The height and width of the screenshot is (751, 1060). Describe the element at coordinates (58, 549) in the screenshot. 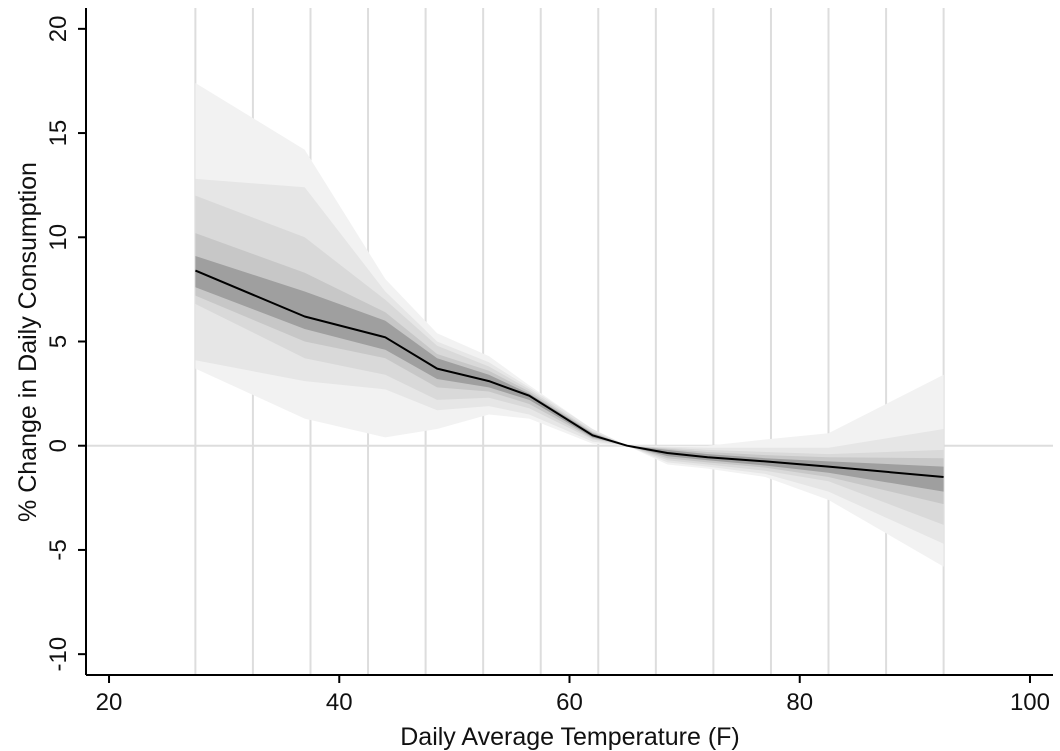

I see `y-tick-label: -5` at that location.